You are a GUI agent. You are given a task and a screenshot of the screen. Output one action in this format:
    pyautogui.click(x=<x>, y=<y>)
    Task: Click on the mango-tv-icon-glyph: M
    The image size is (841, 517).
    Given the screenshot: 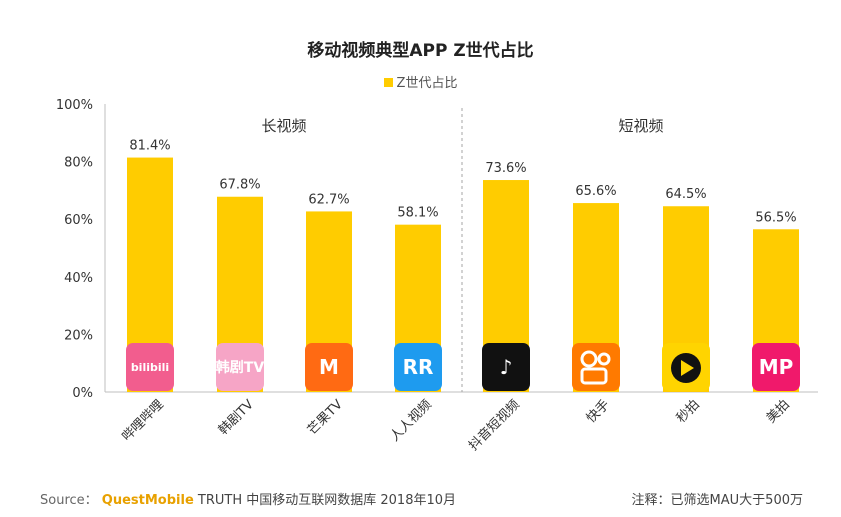 What is the action you would take?
    pyautogui.click(x=329, y=367)
    